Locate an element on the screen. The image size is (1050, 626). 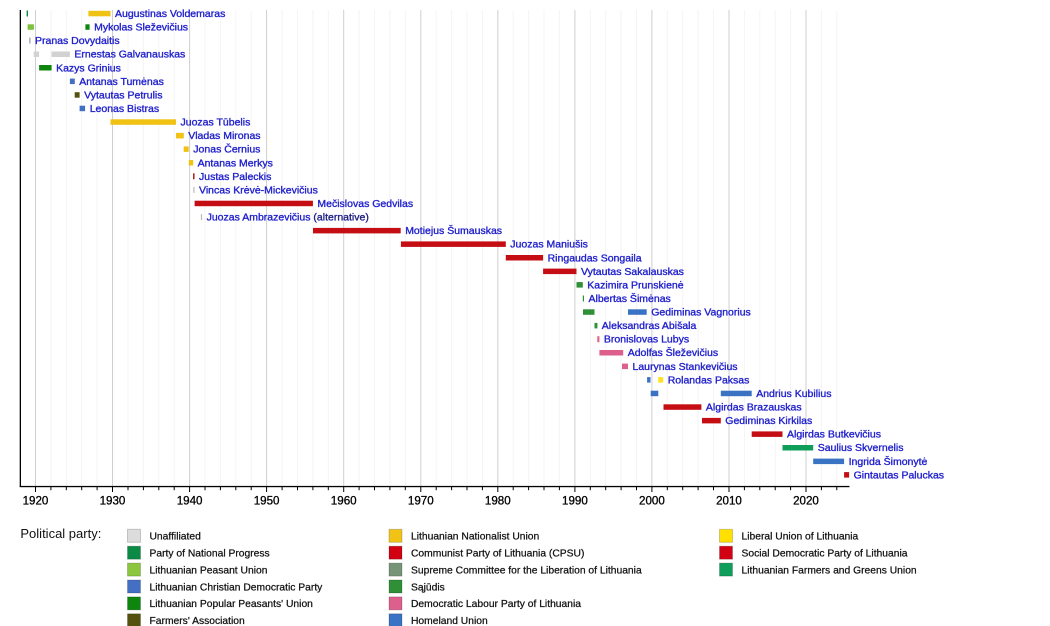
svg-text: Adolfas Šleževičius is located at coordinates (673, 352).